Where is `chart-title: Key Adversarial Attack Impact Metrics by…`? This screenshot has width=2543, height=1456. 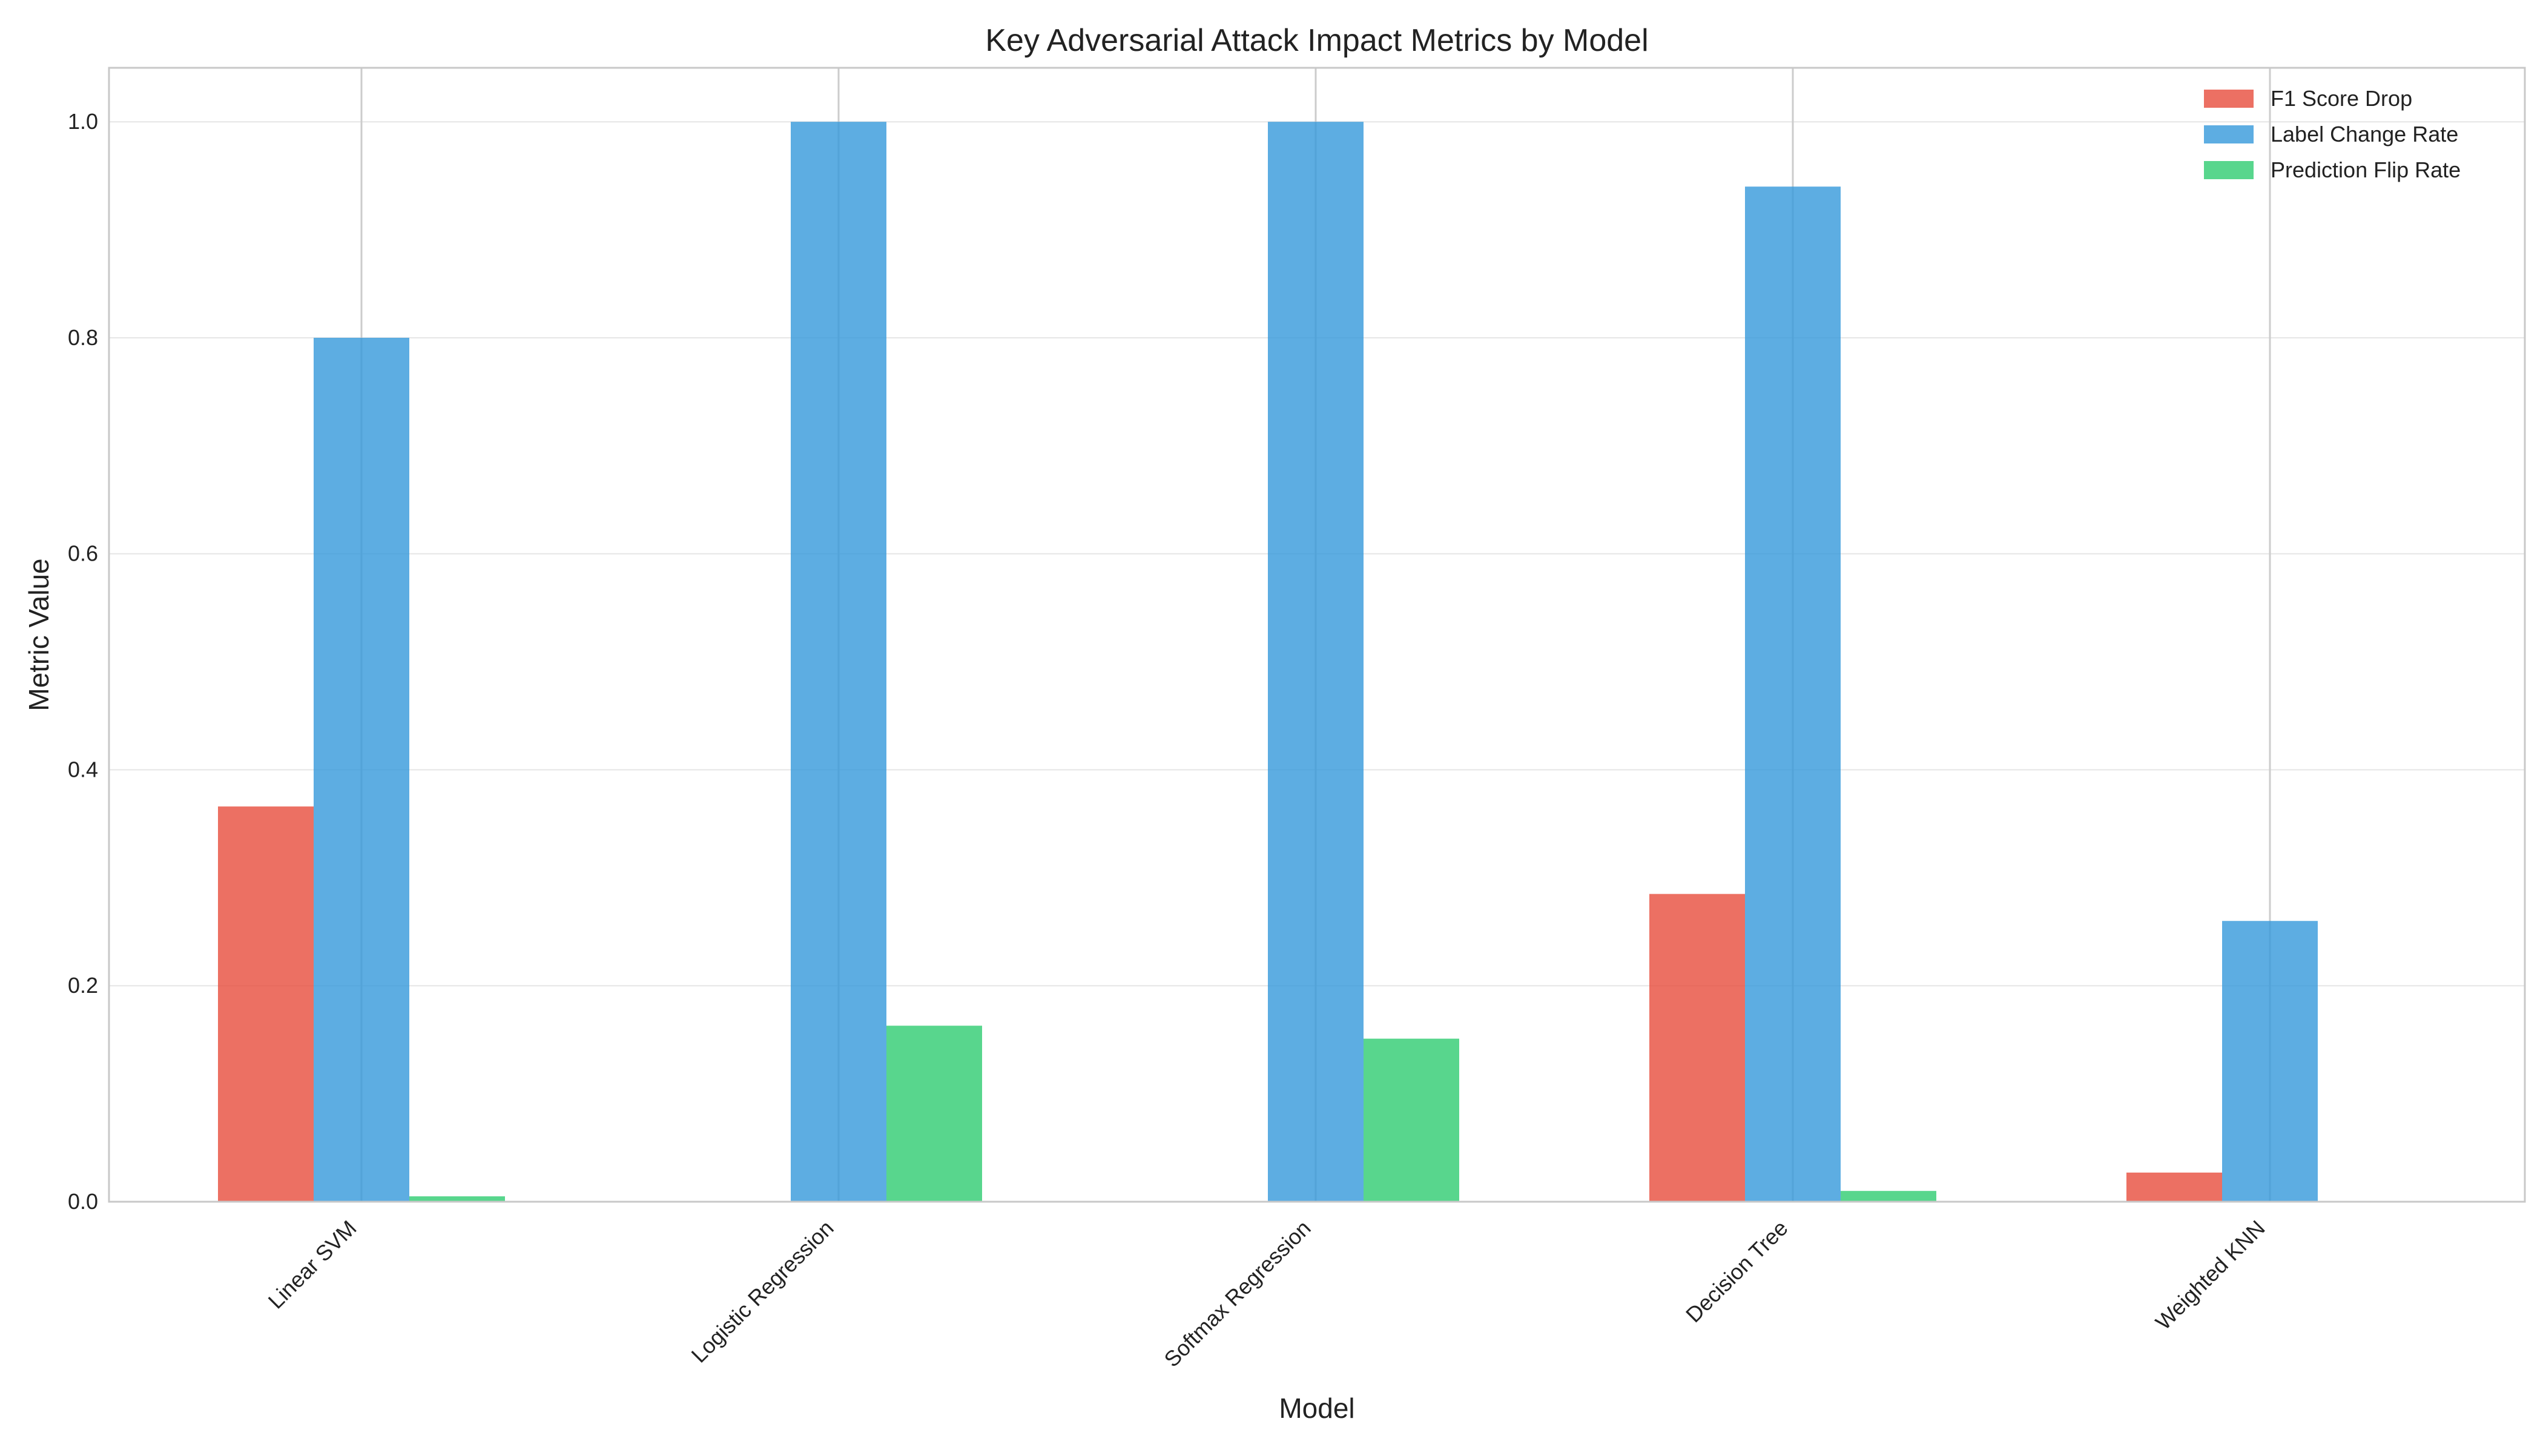
chart-title: Key Adversarial Attack Impact Metrics by… is located at coordinates (1317, 40).